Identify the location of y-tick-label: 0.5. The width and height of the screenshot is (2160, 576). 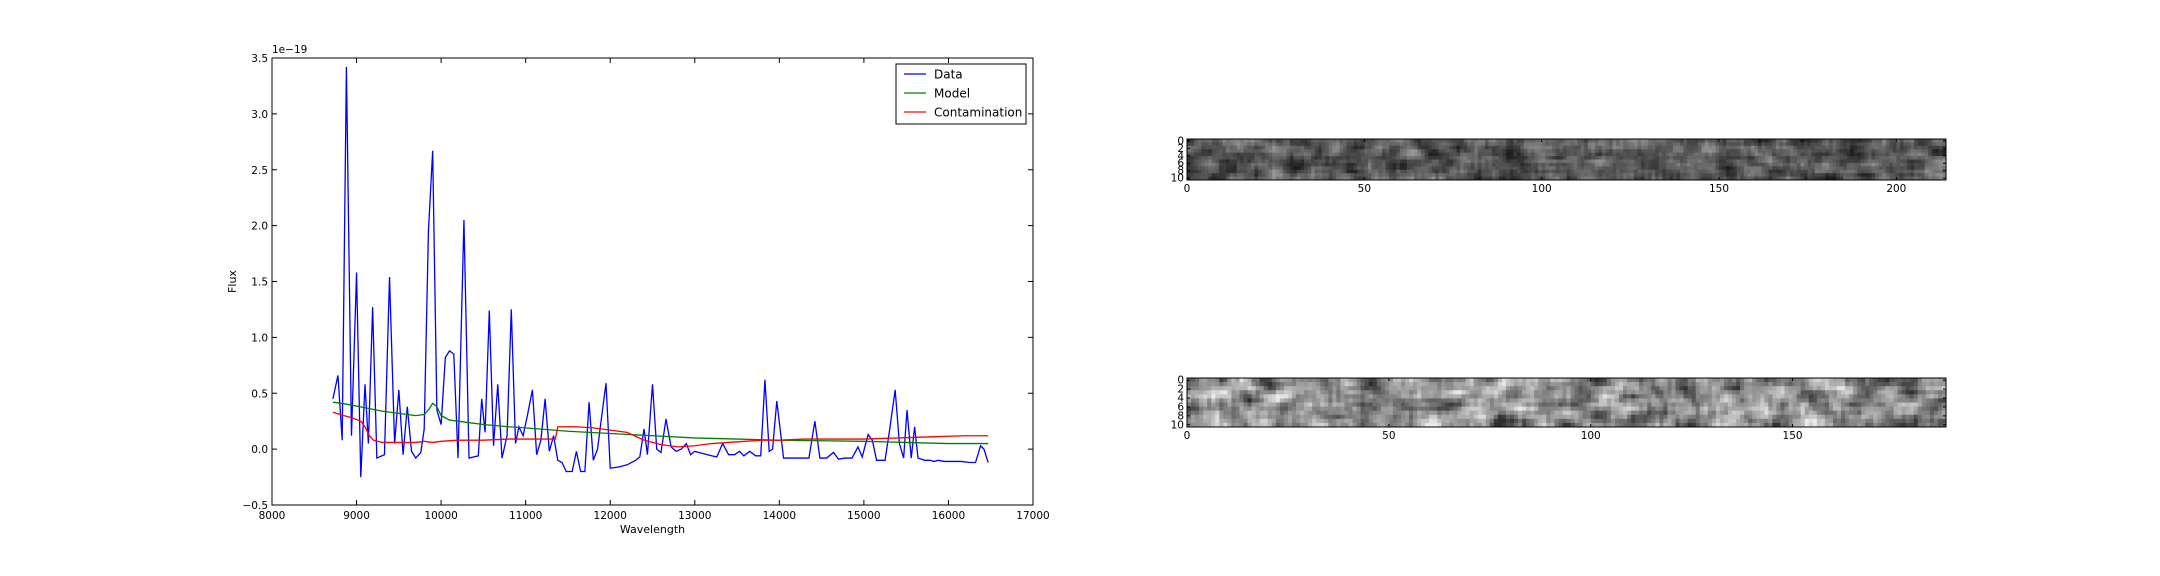
(259, 394).